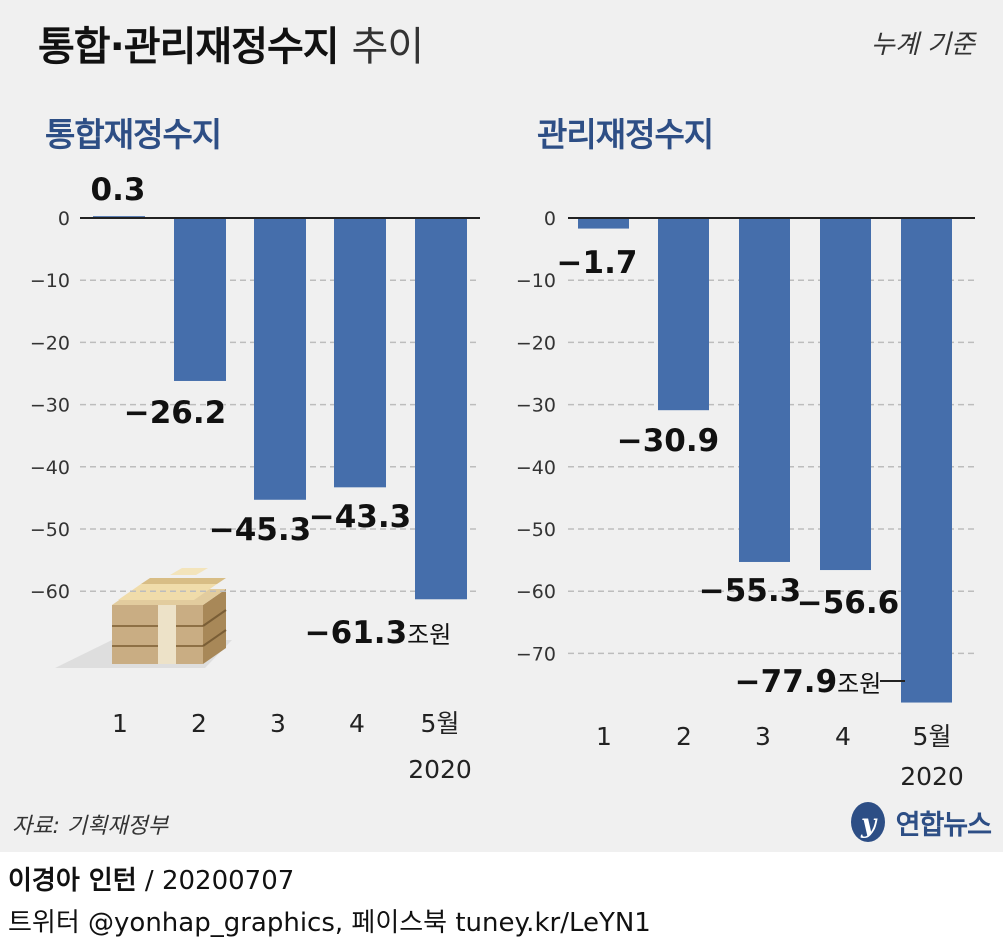  I want to click on page-title: 통합·관리재정수지 추이, so click(231, 43).